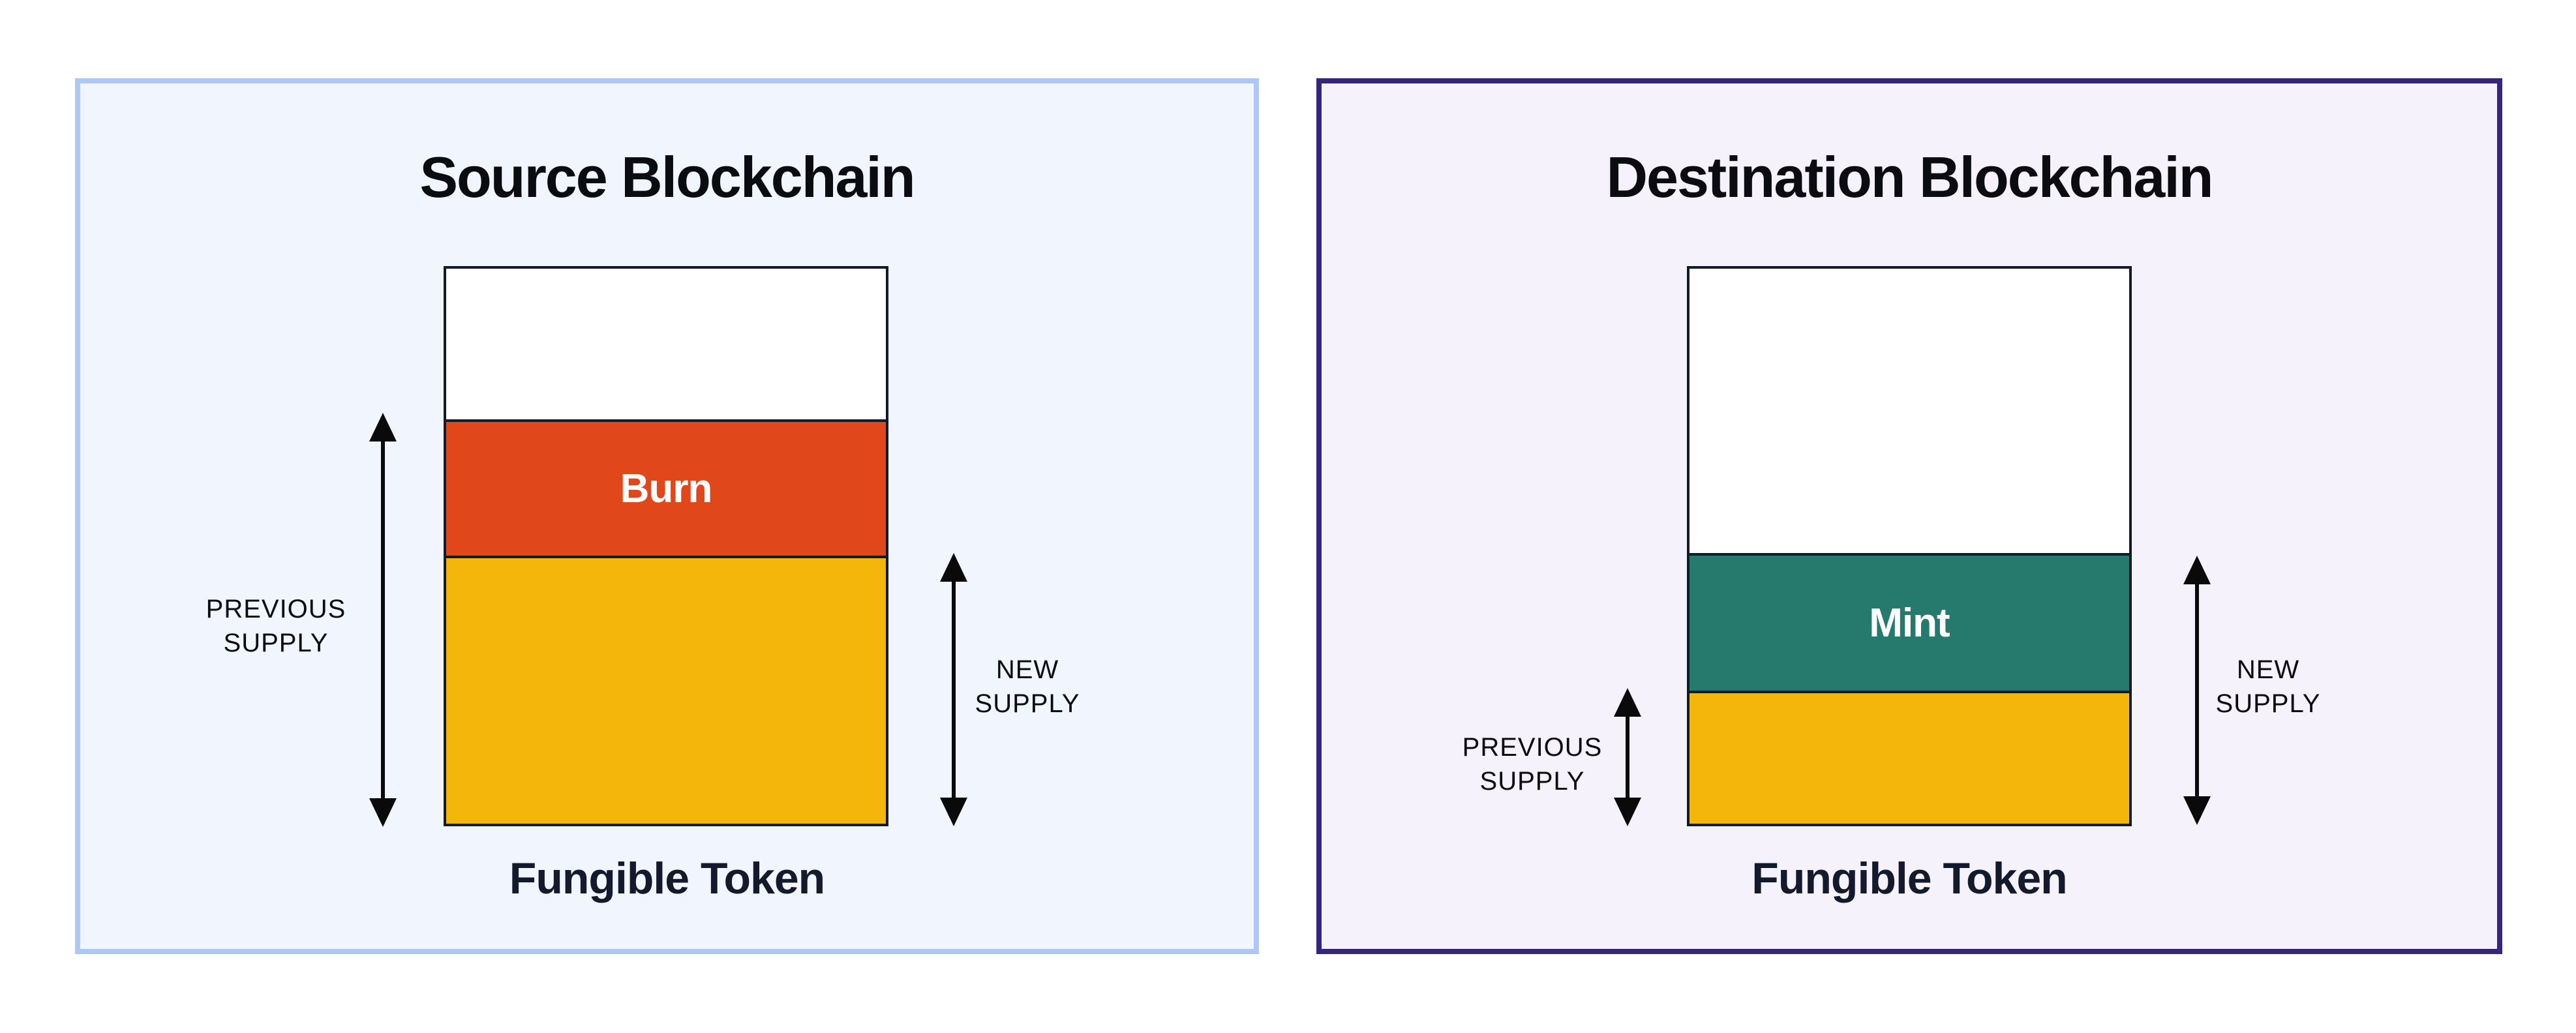 The height and width of the screenshot is (1033, 2576). I want to click on mint-segment: Mint, so click(1910, 622).